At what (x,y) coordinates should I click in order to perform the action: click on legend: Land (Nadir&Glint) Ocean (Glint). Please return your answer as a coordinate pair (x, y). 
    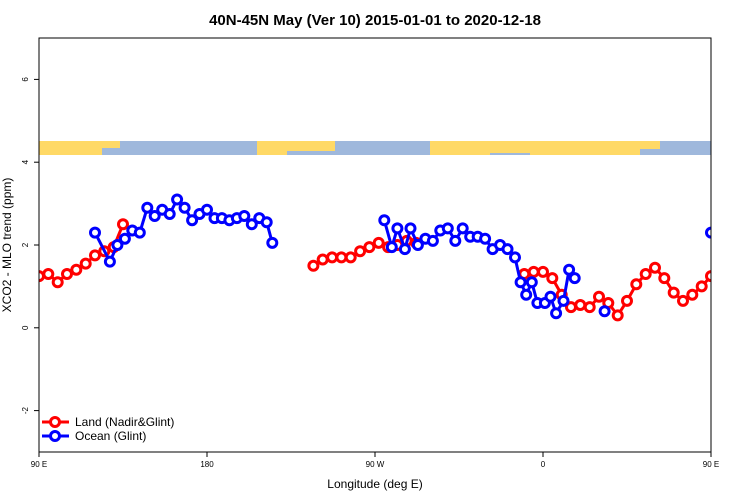
    Looking at the image, I should click on (108, 429).